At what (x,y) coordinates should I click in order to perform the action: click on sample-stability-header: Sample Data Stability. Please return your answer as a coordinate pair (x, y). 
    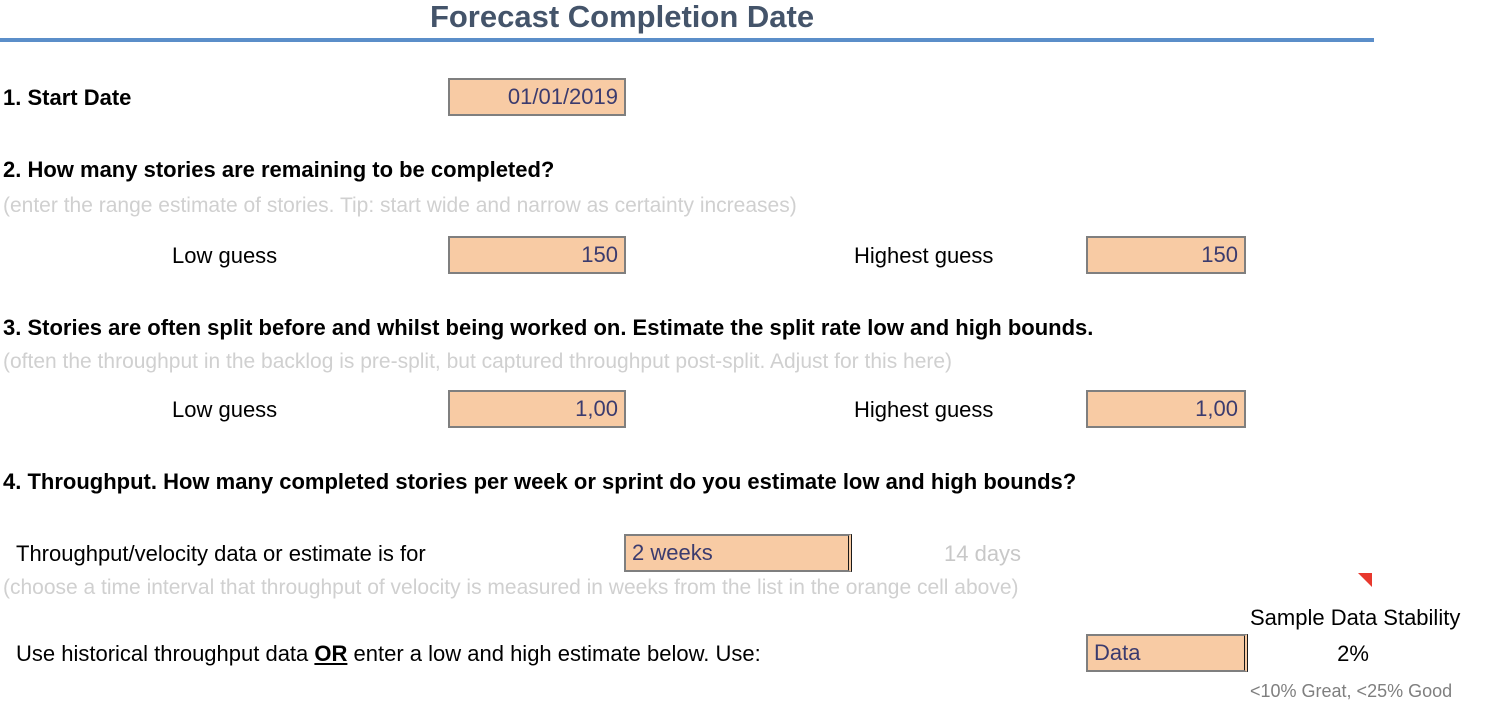
    Looking at the image, I should click on (1355, 617).